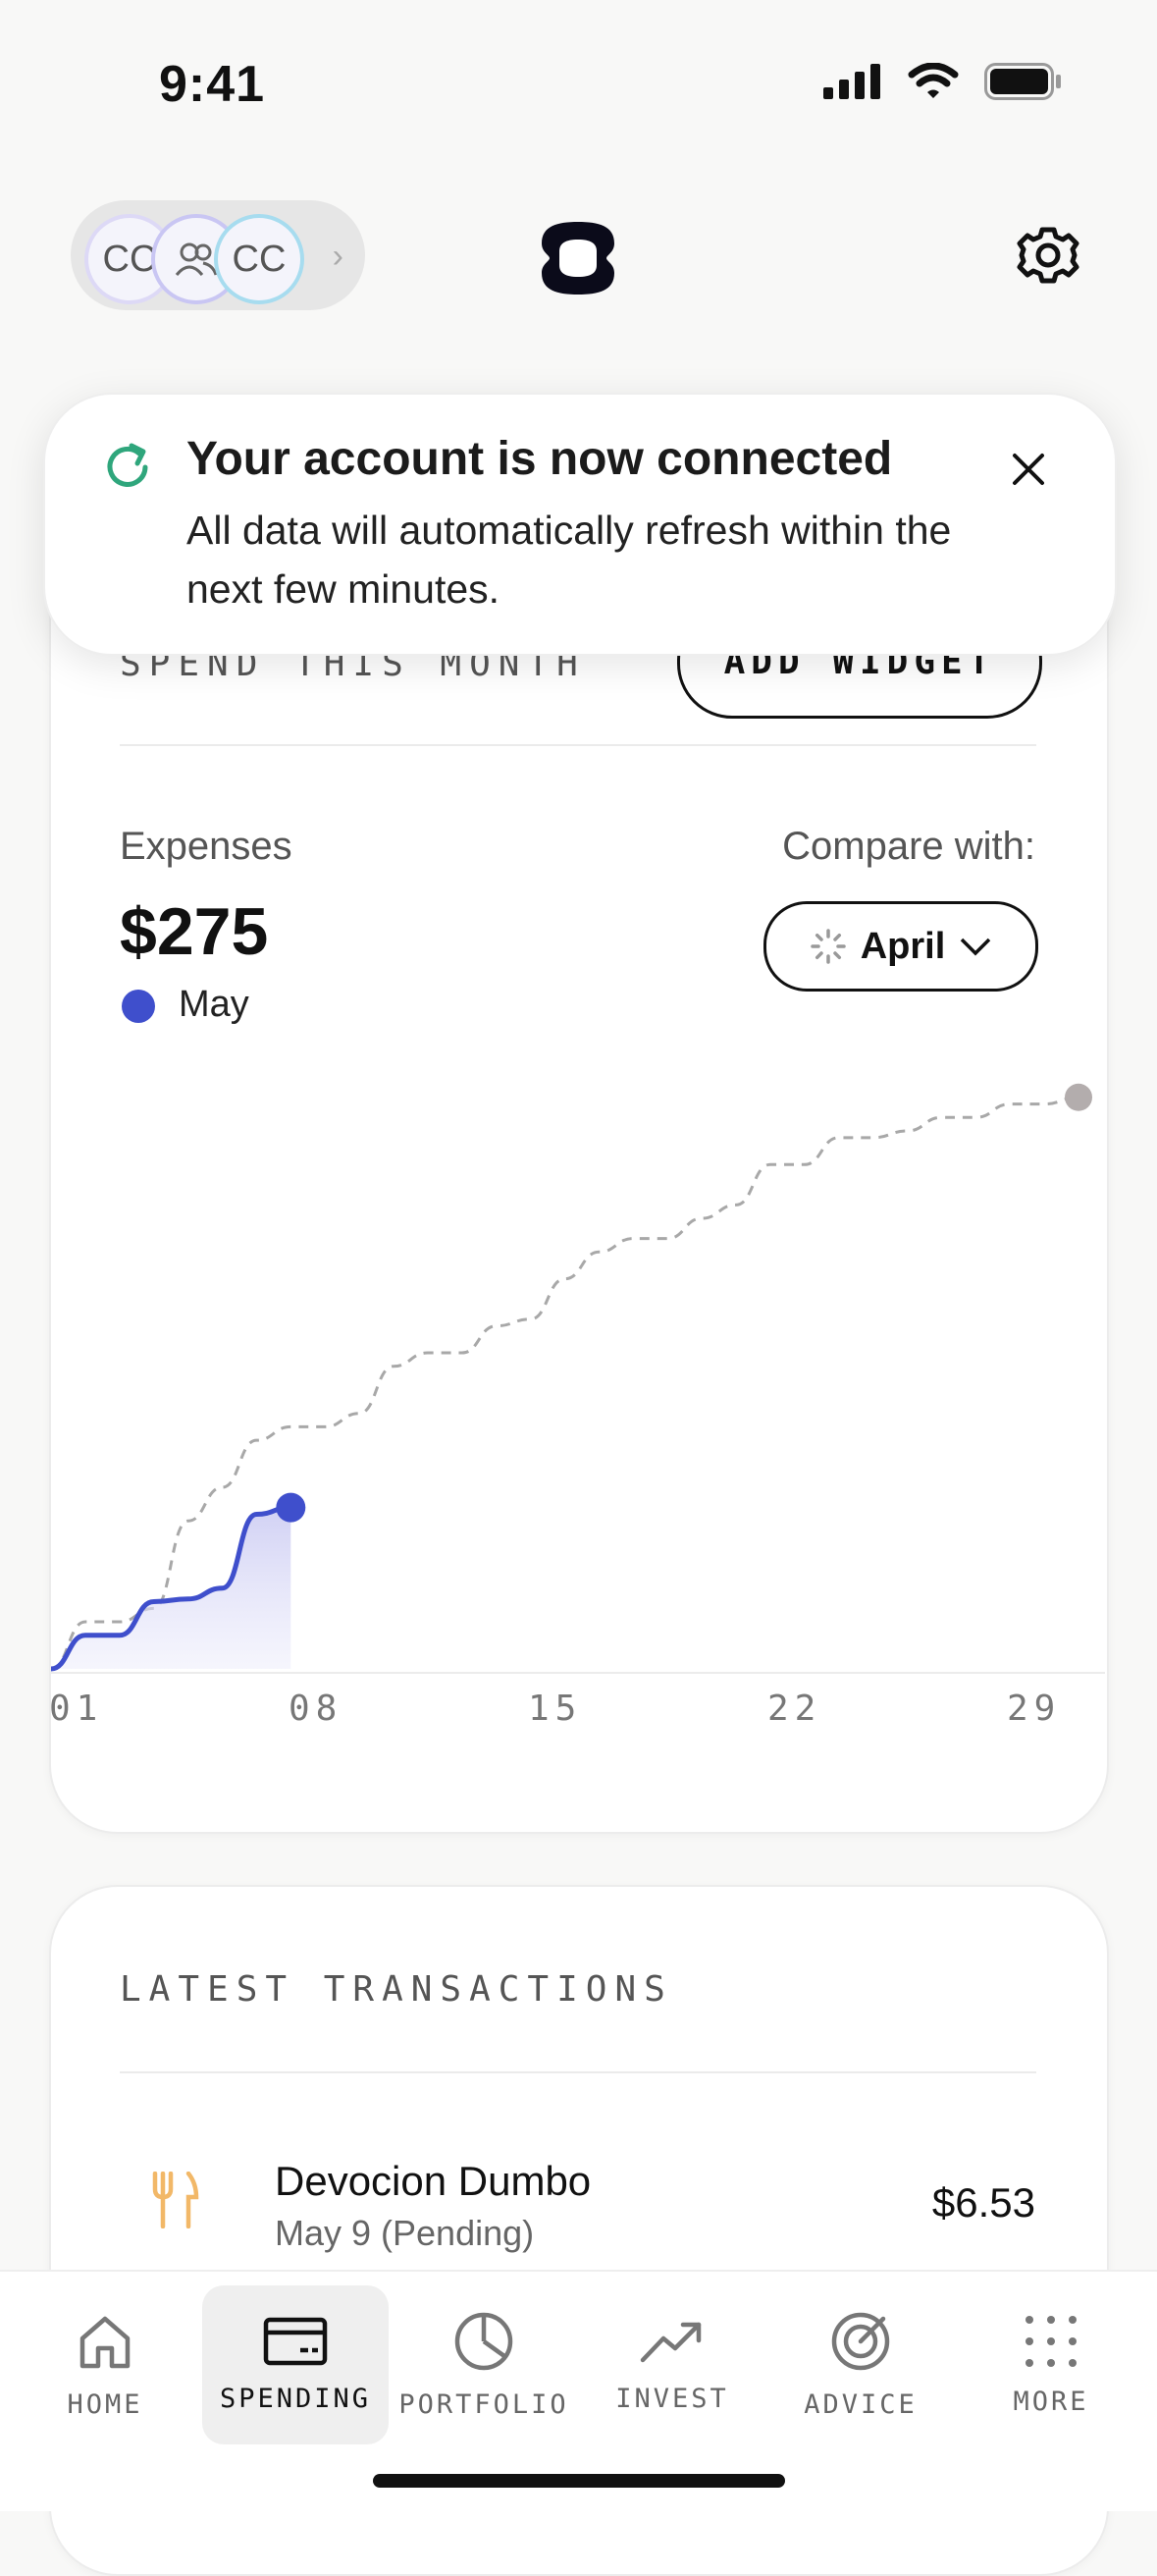  I want to click on compare-month-value: April, so click(903, 946).